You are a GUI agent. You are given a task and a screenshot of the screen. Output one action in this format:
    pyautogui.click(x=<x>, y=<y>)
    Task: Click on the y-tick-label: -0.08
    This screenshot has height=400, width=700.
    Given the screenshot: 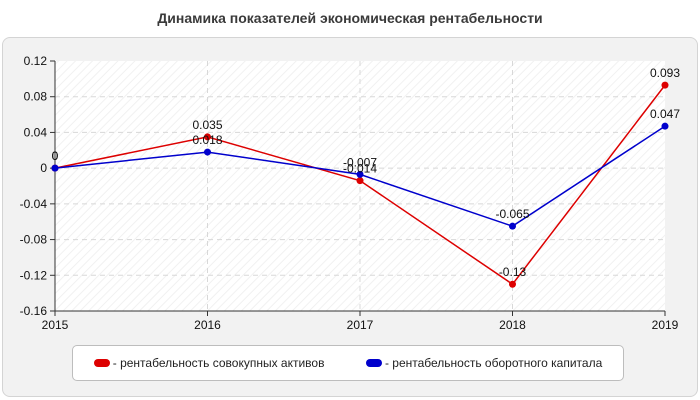 What is the action you would take?
    pyautogui.click(x=34, y=240)
    